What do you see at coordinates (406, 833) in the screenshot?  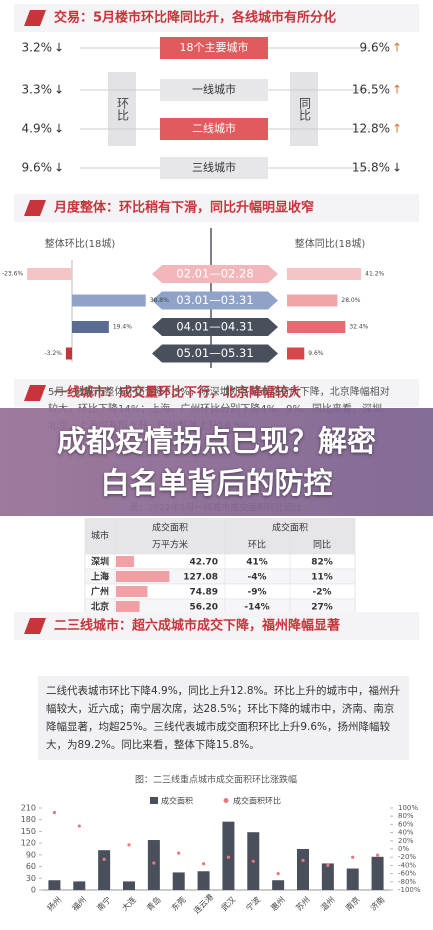 I see `y2-tick-label: 40%` at bounding box center [406, 833].